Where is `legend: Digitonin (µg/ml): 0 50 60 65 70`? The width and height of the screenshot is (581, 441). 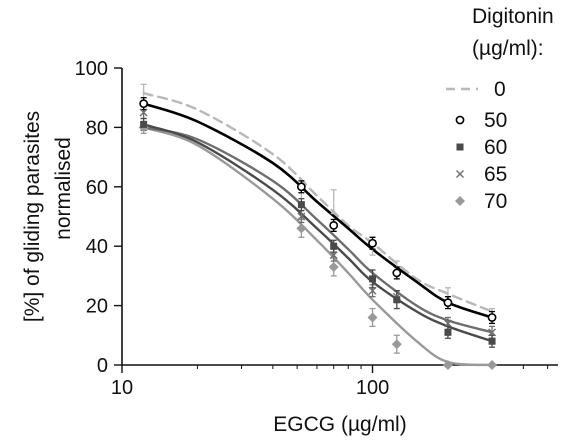 legend: Digitonin (µg/ml): 0 50 60 65 70 is located at coordinates (500, 109).